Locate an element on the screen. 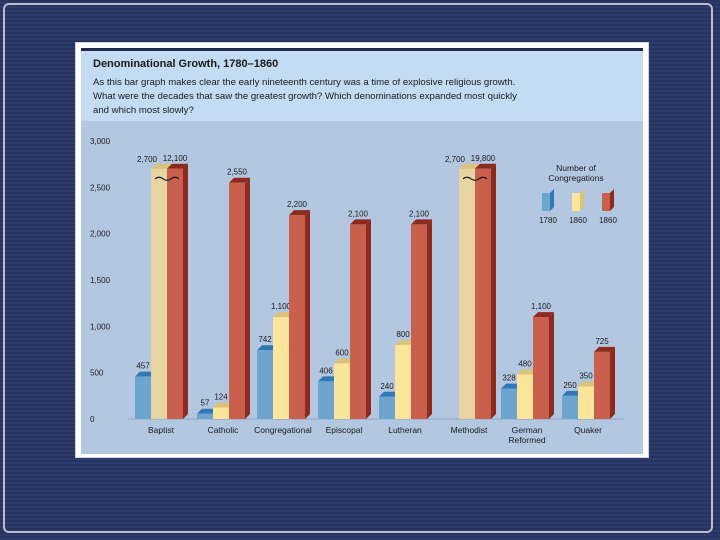 This screenshot has height=540, width=720. legend-title-line1: Number of is located at coordinates (576, 168).